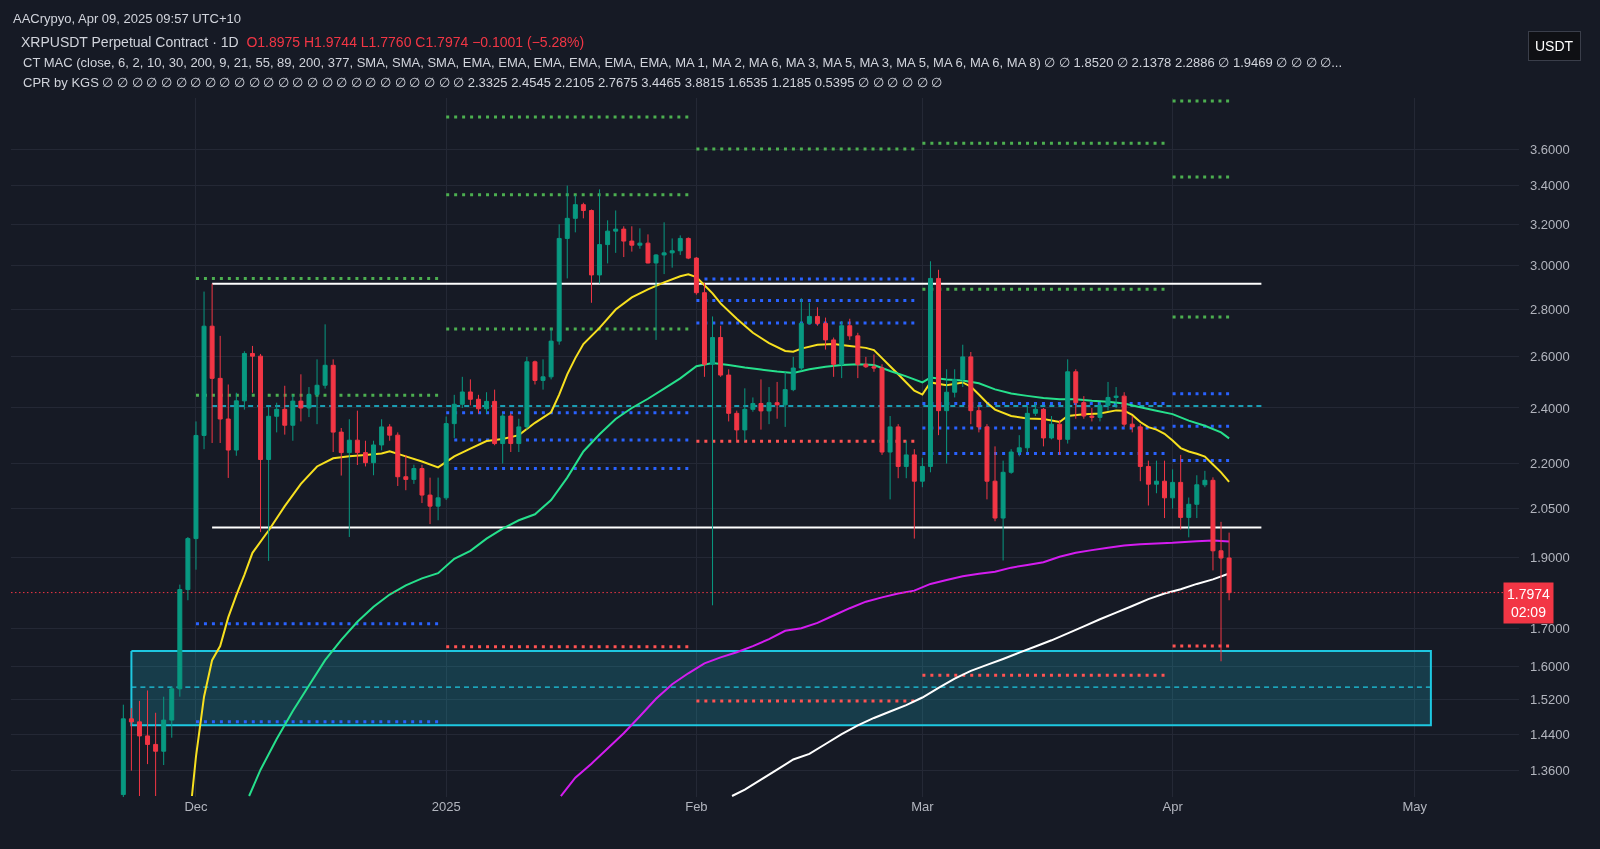  What do you see at coordinates (127, 18) in the screenshot?
I see `text: AACrypyo, Apr 09, 2025 09:57 UTC+10` at bounding box center [127, 18].